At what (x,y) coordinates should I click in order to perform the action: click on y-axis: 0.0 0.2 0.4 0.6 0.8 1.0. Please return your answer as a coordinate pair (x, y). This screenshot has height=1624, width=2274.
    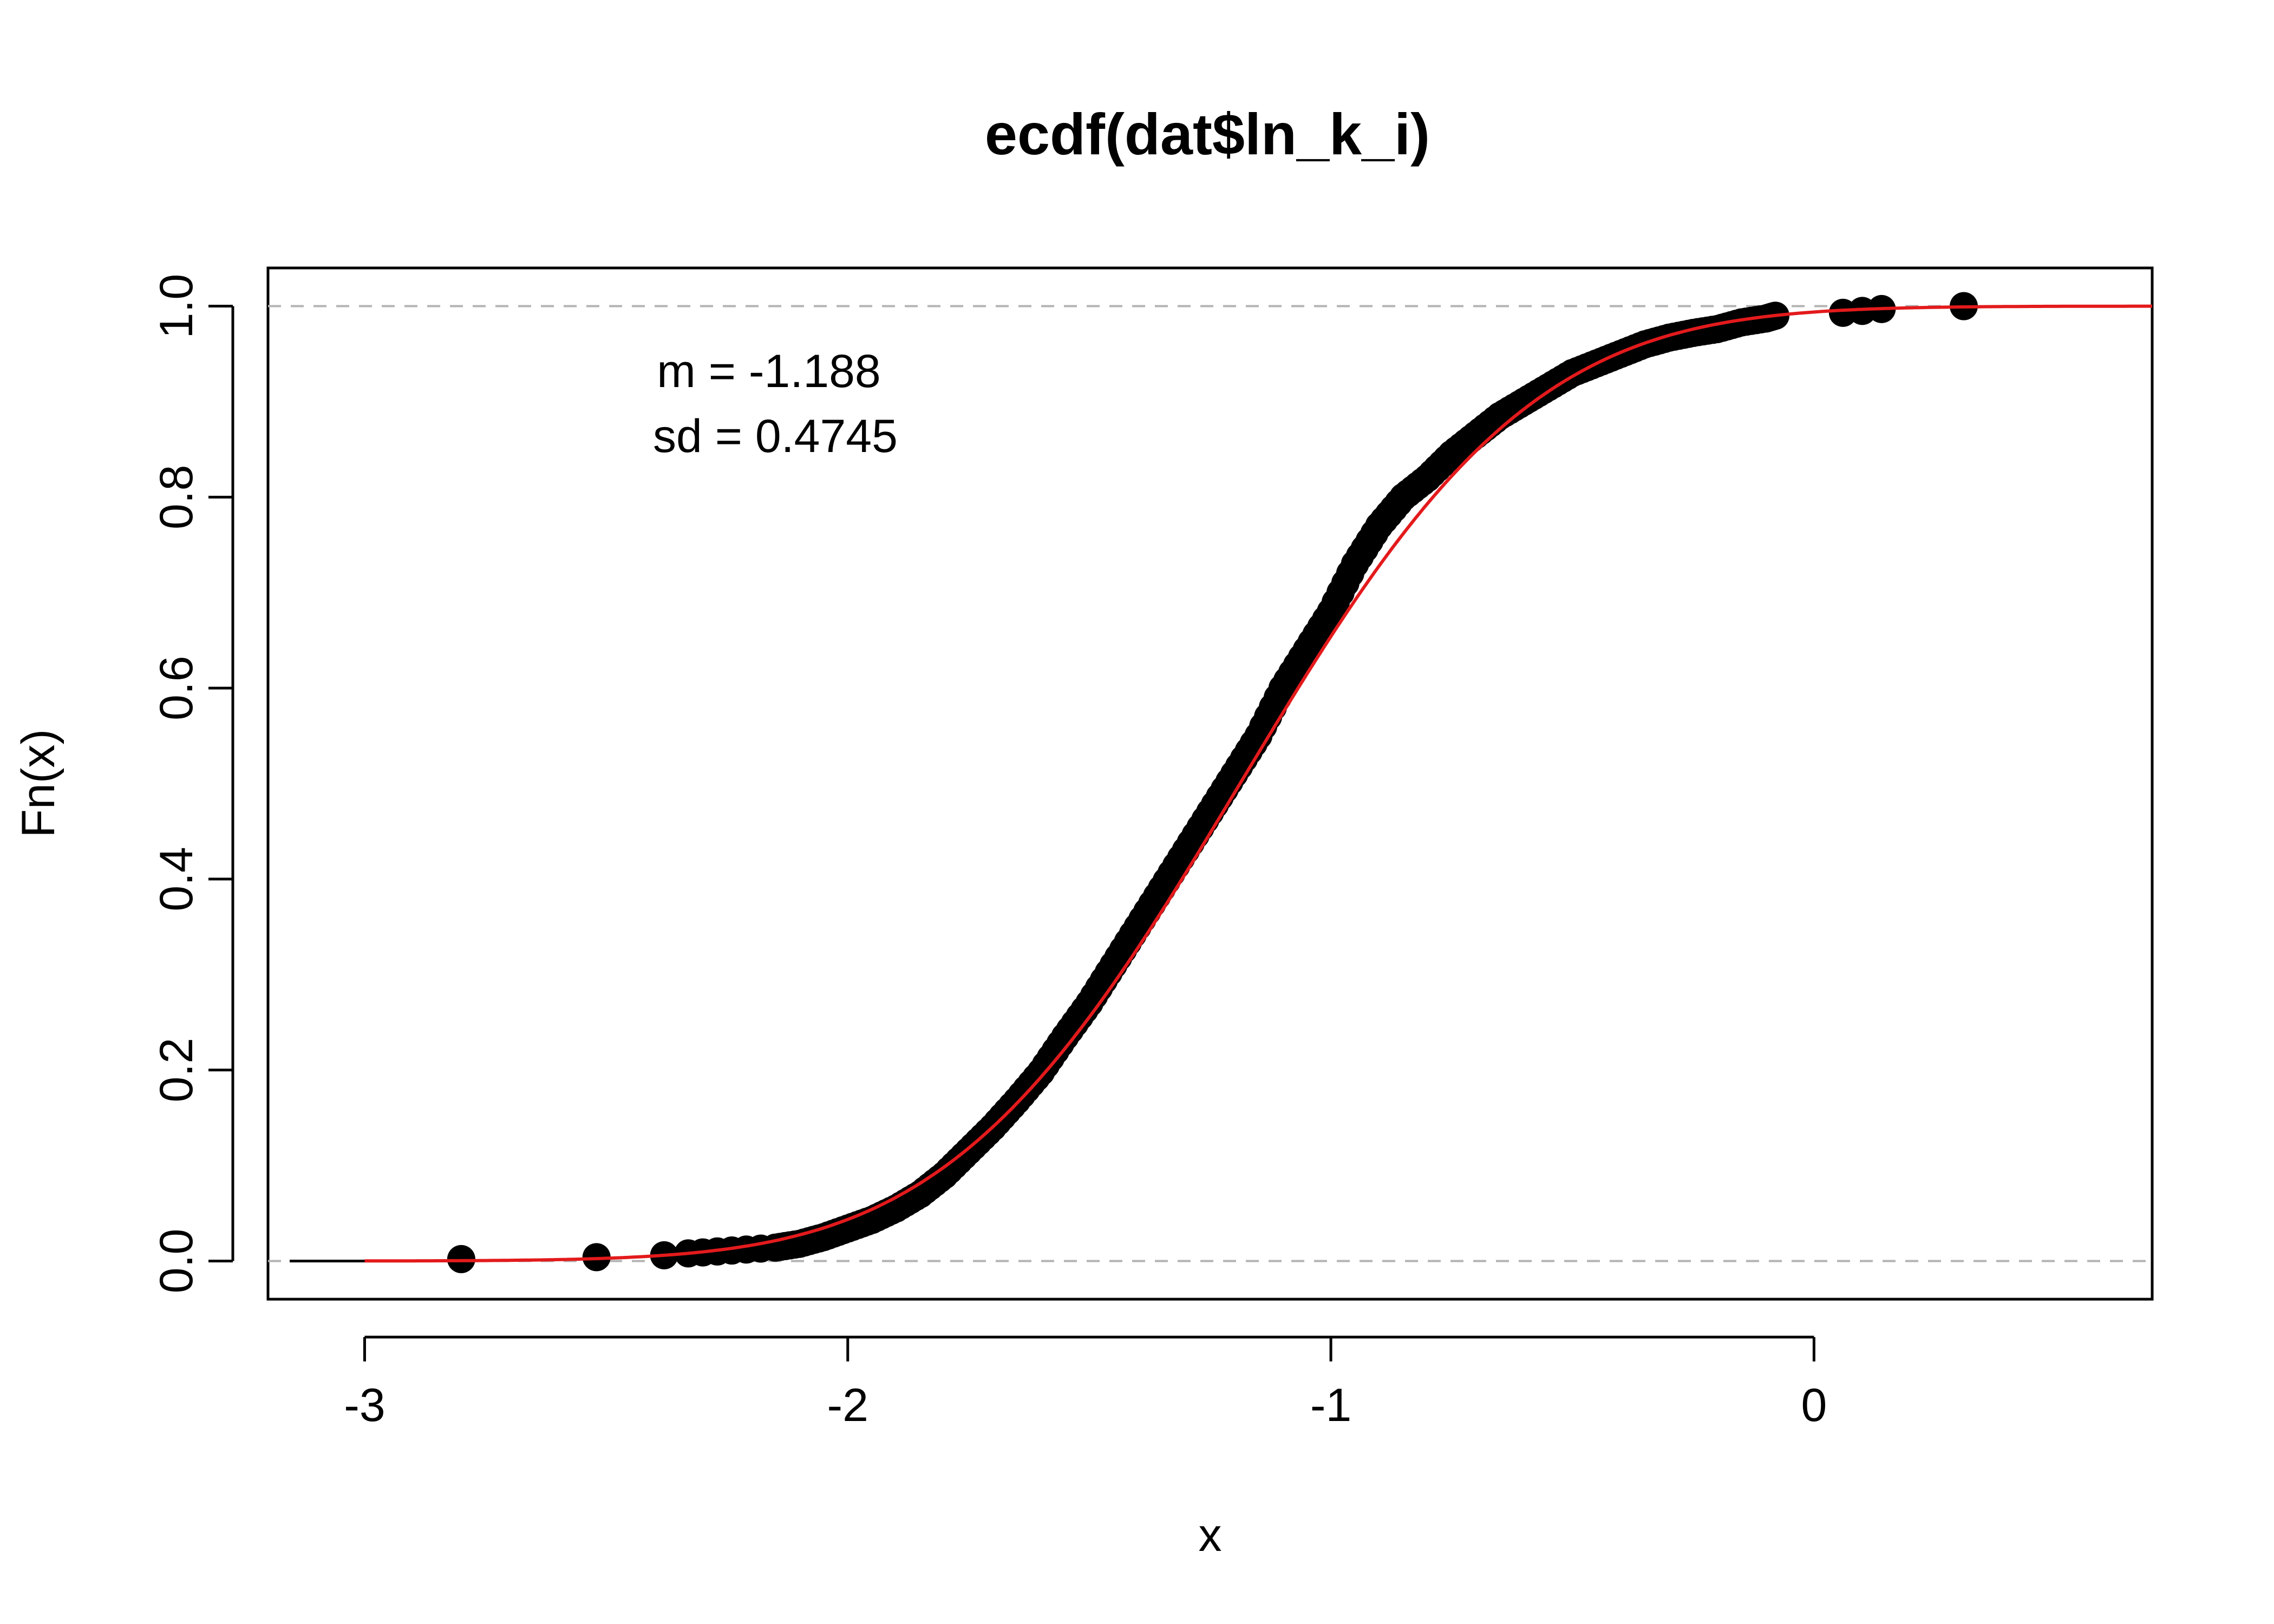
    Looking at the image, I should click on (193, 784).